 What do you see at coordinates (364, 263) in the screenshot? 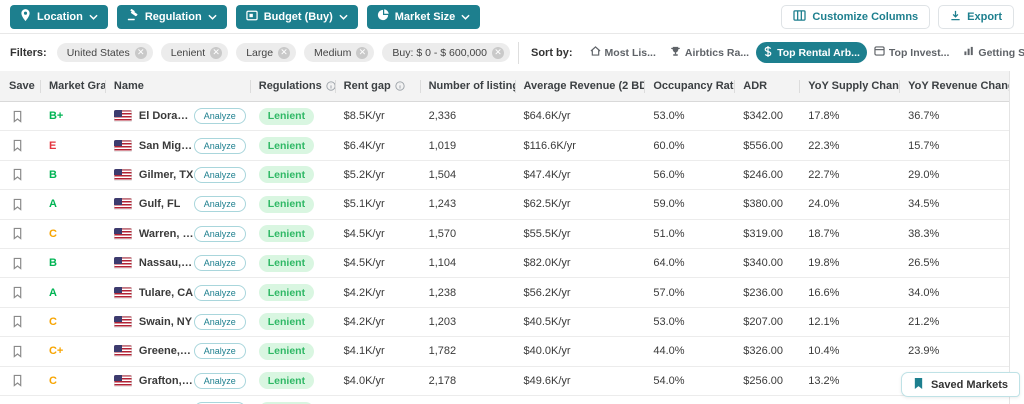
I see `rent-gap-cell: $4.5K/yr` at bounding box center [364, 263].